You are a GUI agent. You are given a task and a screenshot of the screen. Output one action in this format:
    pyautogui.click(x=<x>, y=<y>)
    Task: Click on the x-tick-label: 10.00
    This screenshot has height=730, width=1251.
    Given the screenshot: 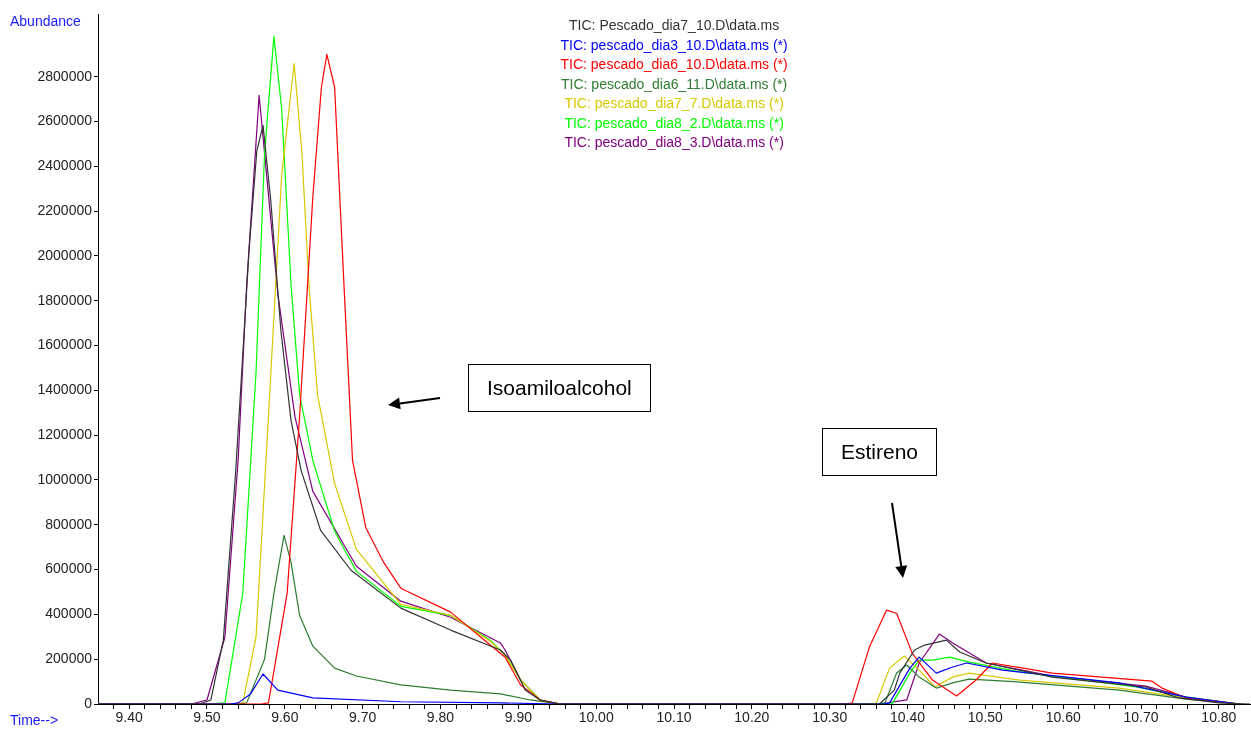 What is the action you would take?
    pyautogui.click(x=596, y=717)
    